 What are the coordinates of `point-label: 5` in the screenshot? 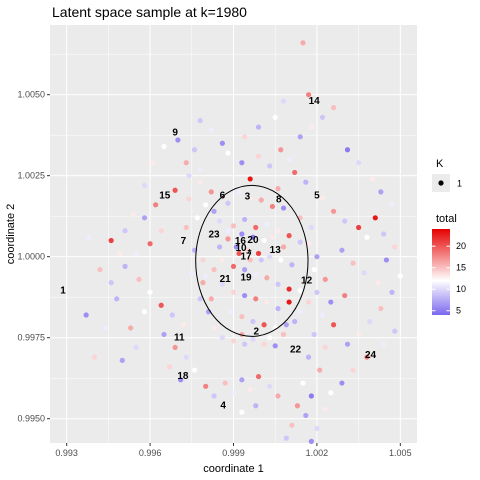 It's located at (317, 195).